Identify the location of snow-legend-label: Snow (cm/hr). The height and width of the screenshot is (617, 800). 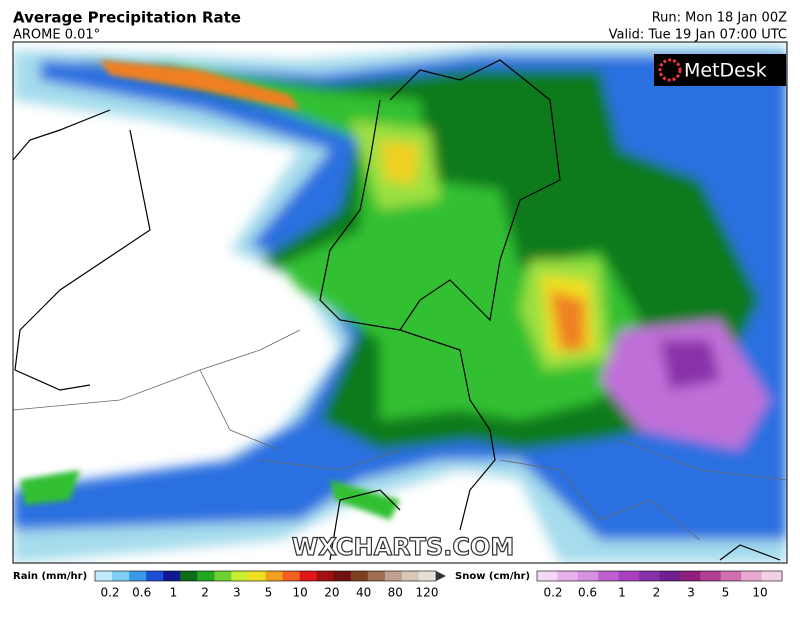
(492, 576).